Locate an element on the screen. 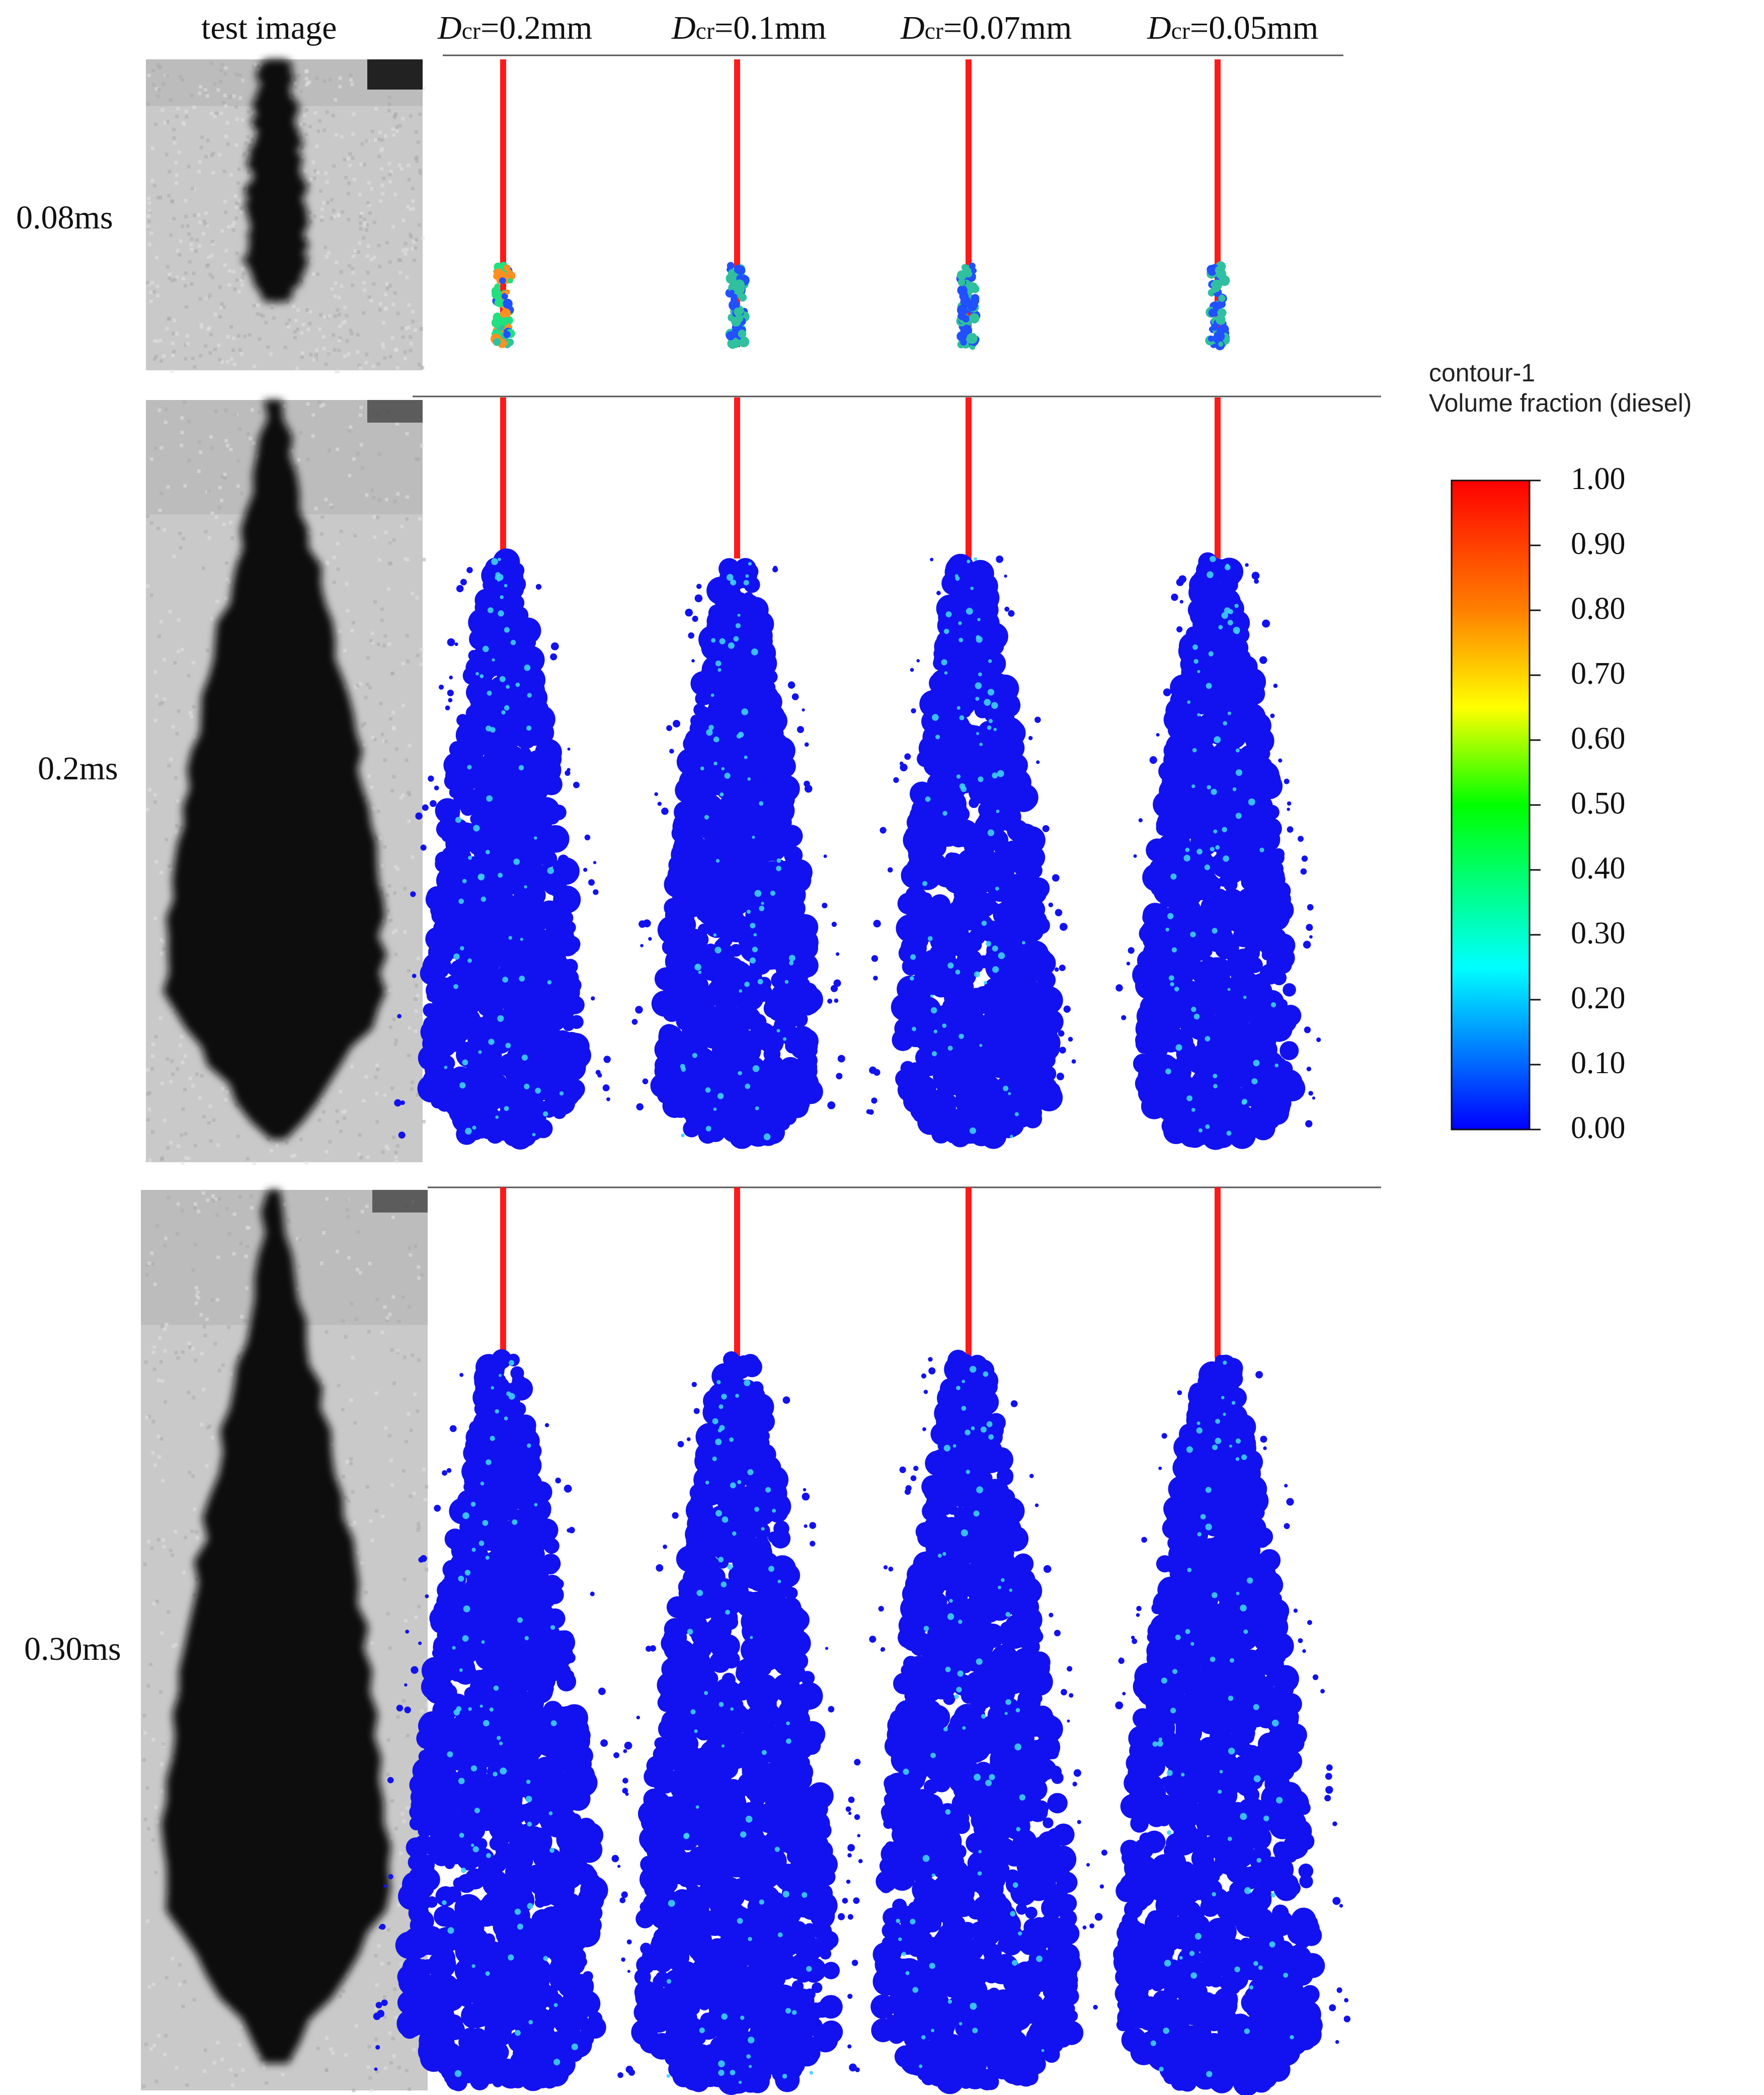 The height and width of the screenshot is (2095, 1764). colorbar-tick-label: 0.50 is located at coordinates (1599, 804).